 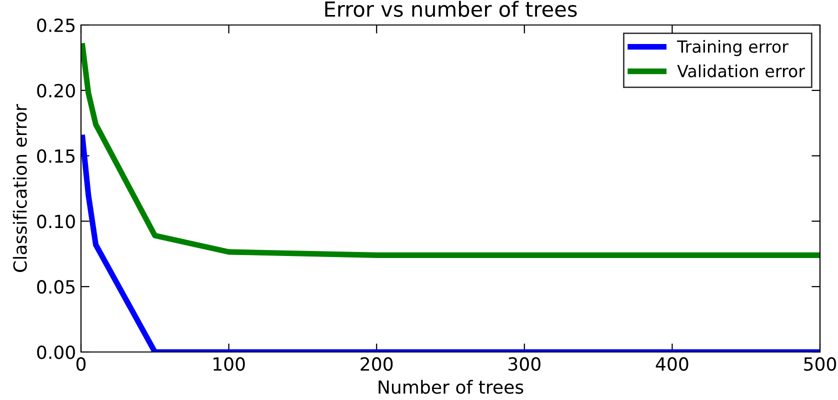 What do you see at coordinates (672, 364) in the screenshot?
I see `x-tick-label: 400` at bounding box center [672, 364].